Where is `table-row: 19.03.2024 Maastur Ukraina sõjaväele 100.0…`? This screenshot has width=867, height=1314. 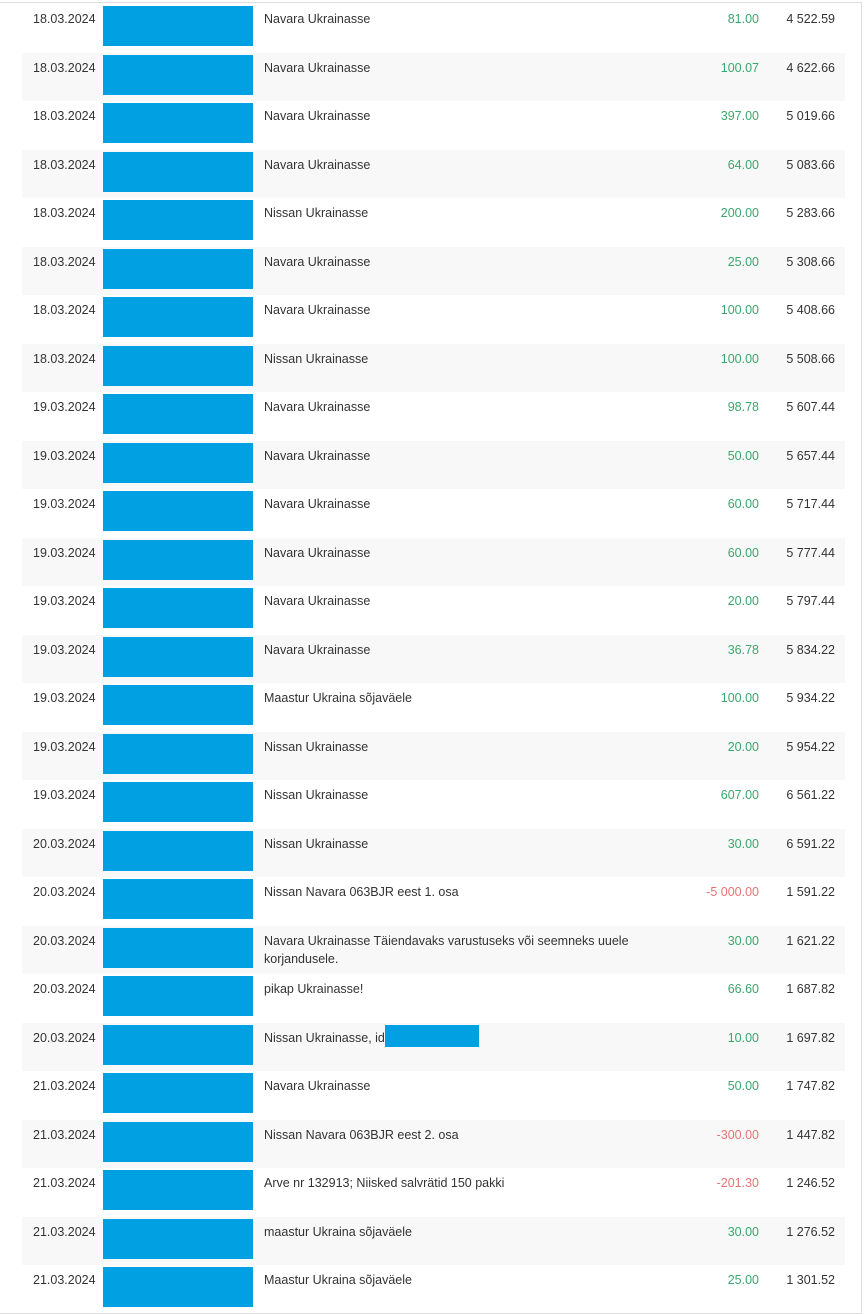 table-row: 19.03.2024 Maastur Ukraina sõjaväele 100.0… is located at coordinates (433, 707).